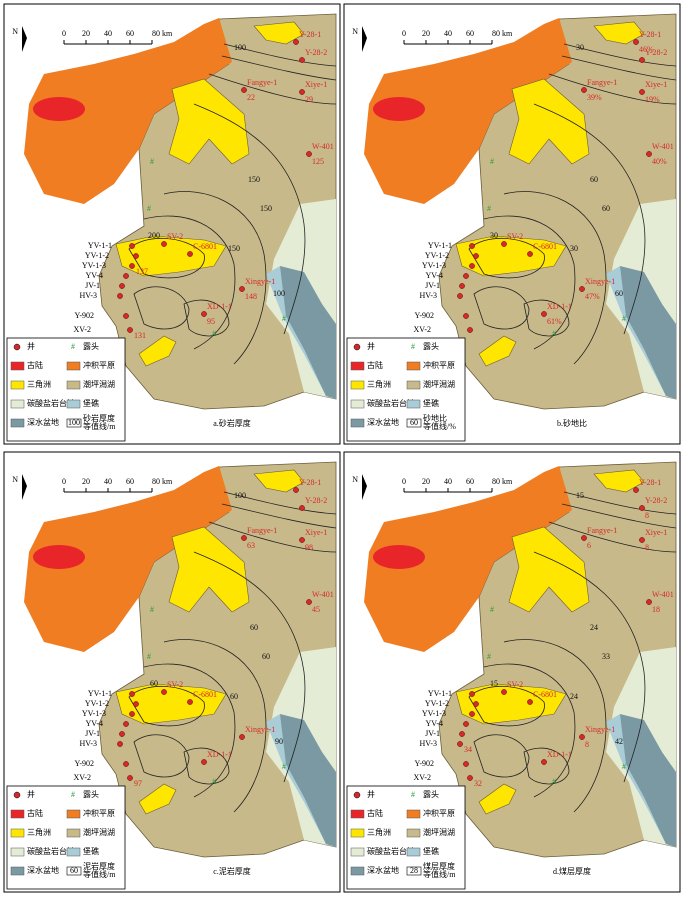 This screenshot has height=900, width=684. I want to click on legend-label: 古陆, so click(375, 365).